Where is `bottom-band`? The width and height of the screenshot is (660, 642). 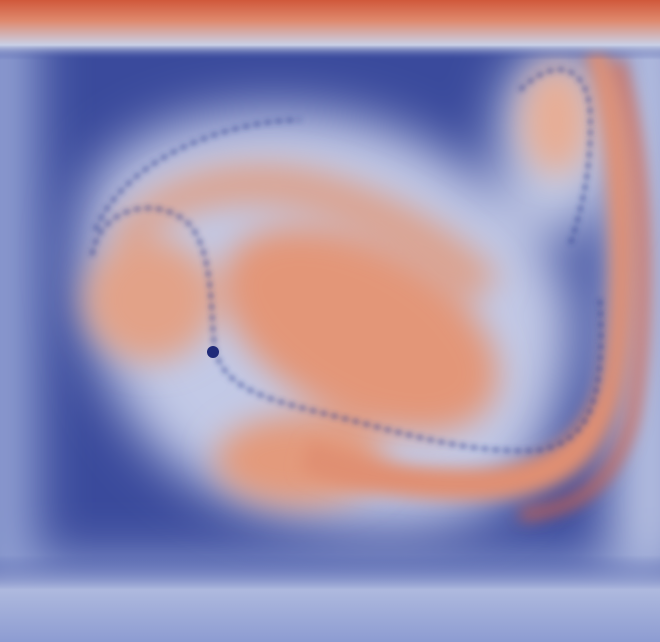 bottom-band is located at coordinates (330, 598).